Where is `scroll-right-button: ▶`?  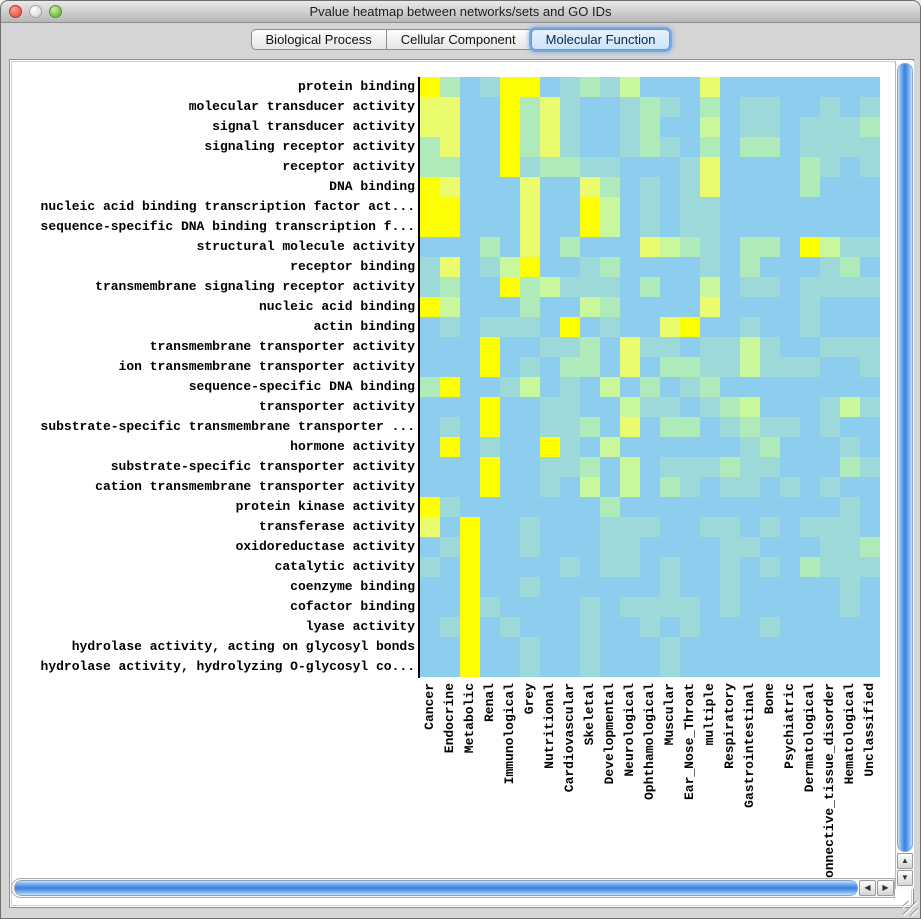 scroll-right-button: ▶ is located at coordinates (885, 888).